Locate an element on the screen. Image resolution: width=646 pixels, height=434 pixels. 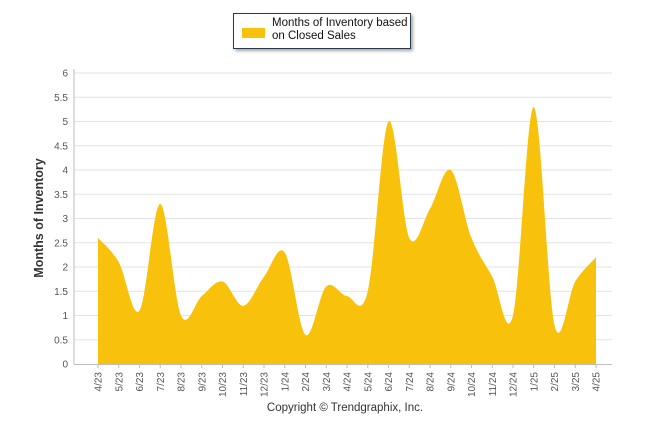
x-tick-label: 7/24 is located at coordinates (410, 382).